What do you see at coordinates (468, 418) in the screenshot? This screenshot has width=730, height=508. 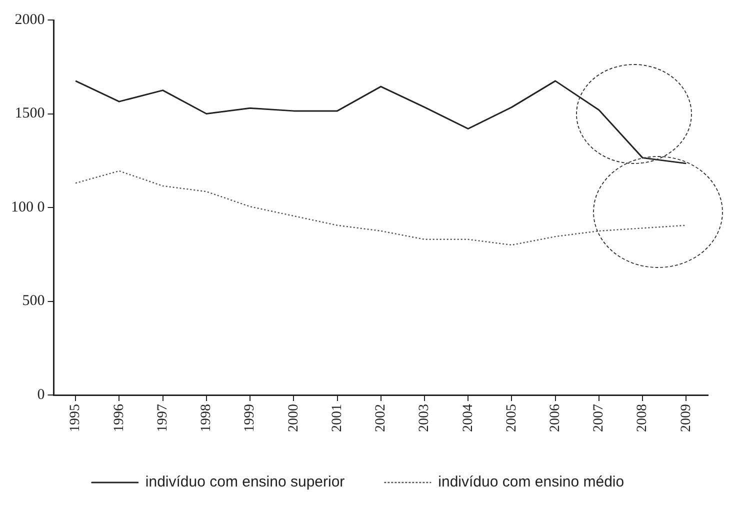 I see `x-tick-label: 2004` at bounding box center [468, 418].